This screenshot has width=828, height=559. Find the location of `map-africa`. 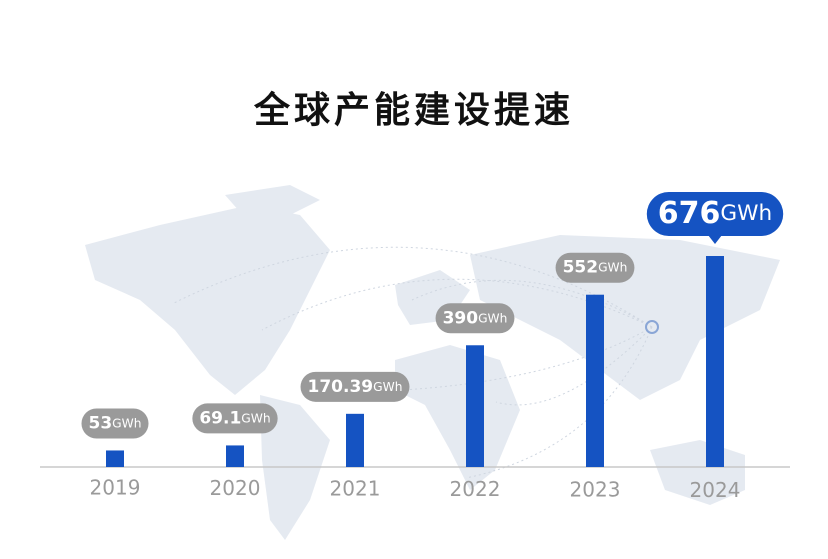

map-africa is located at coordinates (457, 417).